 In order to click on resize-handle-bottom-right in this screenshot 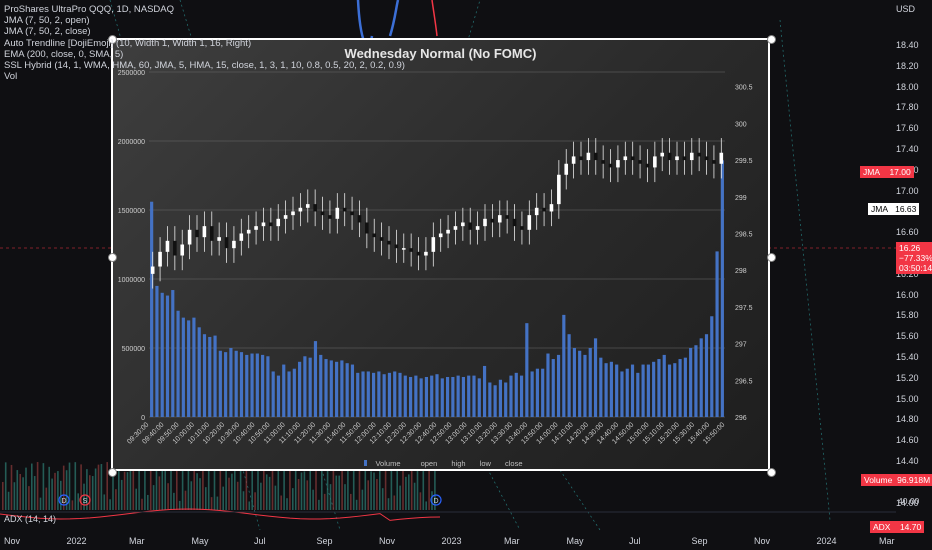, I will do `click(771, 472)`.